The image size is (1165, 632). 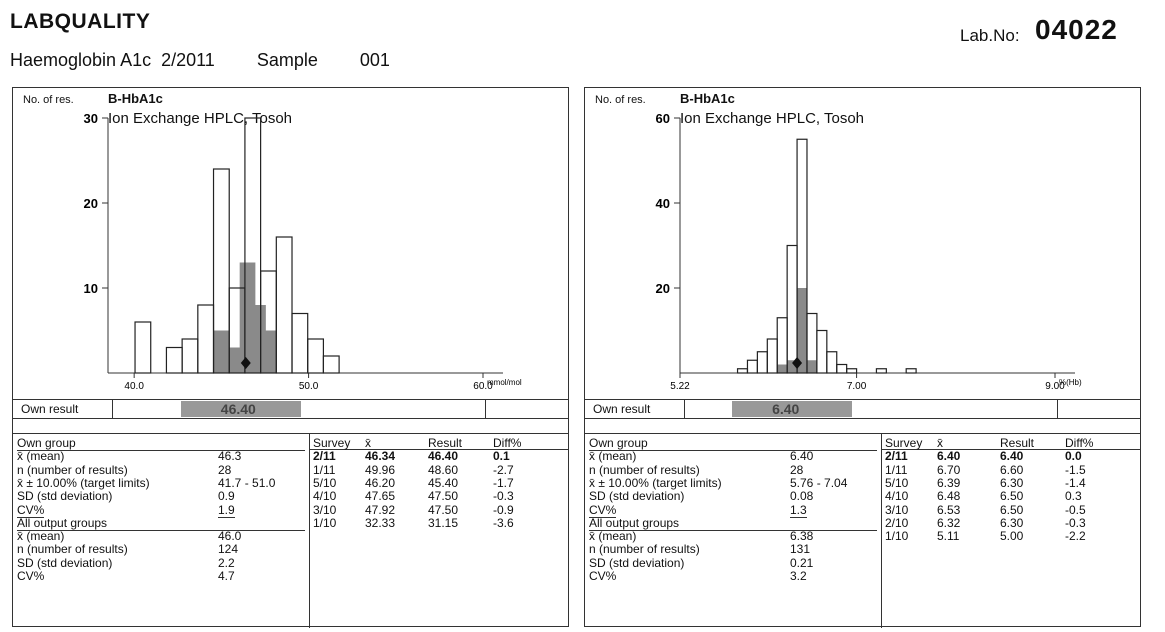 I want to click on survey-cell: 6.39, so click(x=949, y=482).